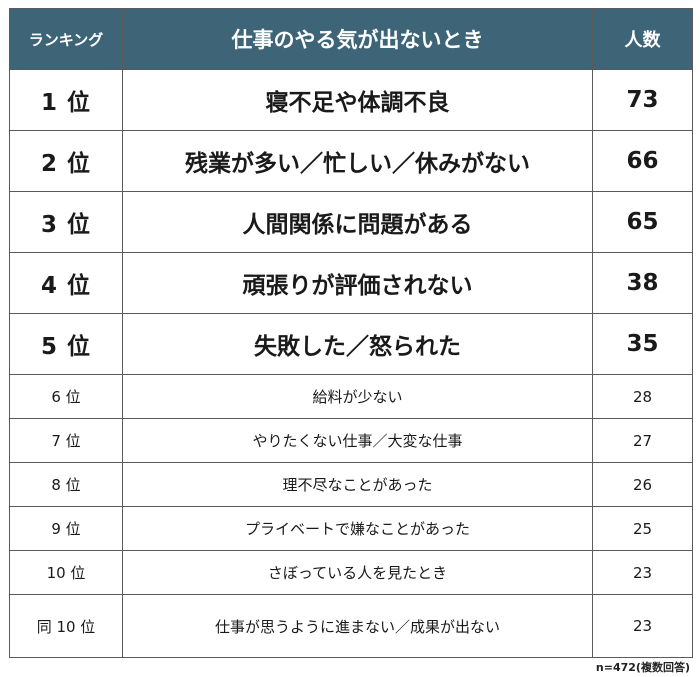 This screenshot has height=677, width=700. I want to click on reason-cell: 給料が少ない, so click(357, 396).